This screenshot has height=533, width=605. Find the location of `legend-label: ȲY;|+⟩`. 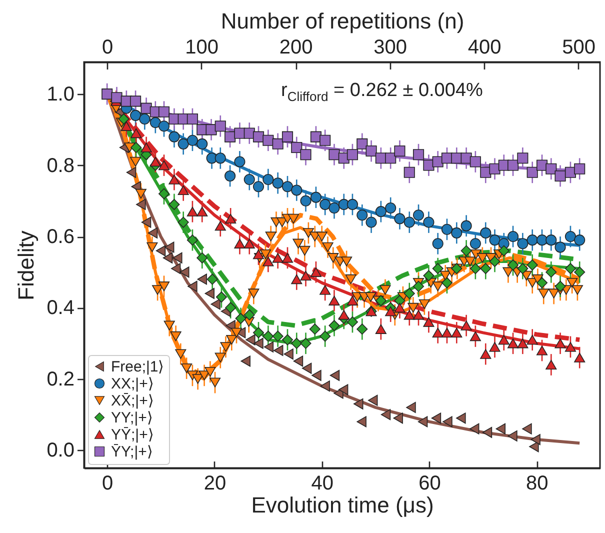

legend-label: ȲY;|+⟩ is located at coordinates (132, 452).